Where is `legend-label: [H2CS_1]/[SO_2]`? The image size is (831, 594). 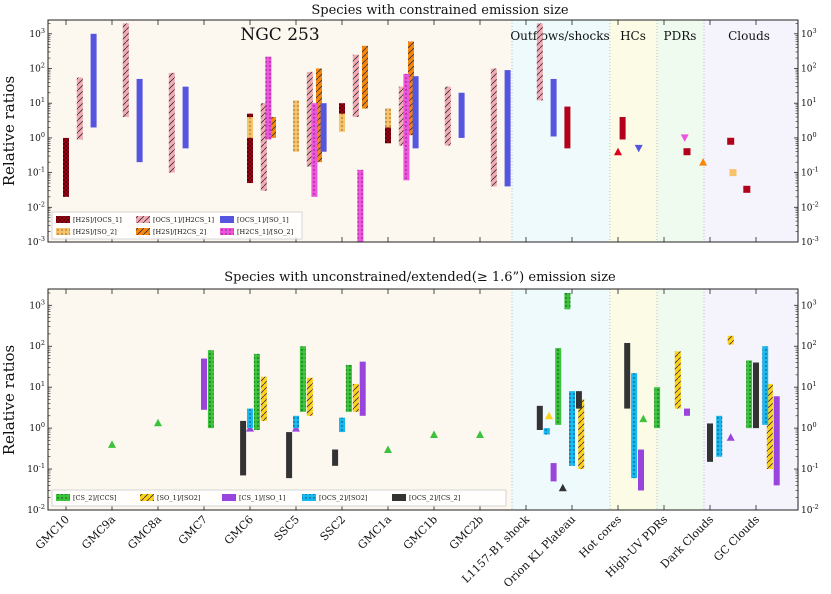 legend-label: [H2CS_1]/[SO_2] is located at coordinates (265, 232).